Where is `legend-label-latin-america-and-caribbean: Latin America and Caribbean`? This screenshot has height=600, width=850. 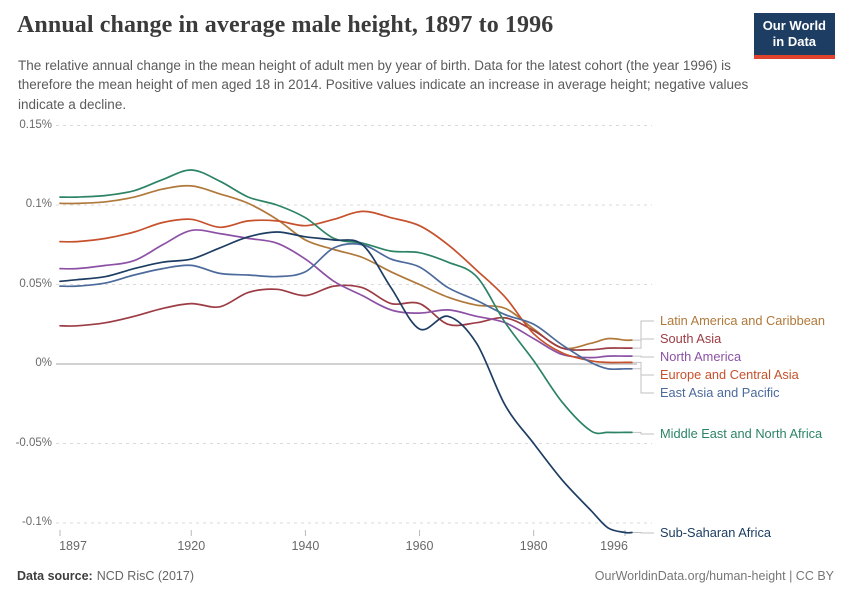 legend-label-latin-america-and-caribbean: Latin America and Caribbean is located at coordinates (743, 320).